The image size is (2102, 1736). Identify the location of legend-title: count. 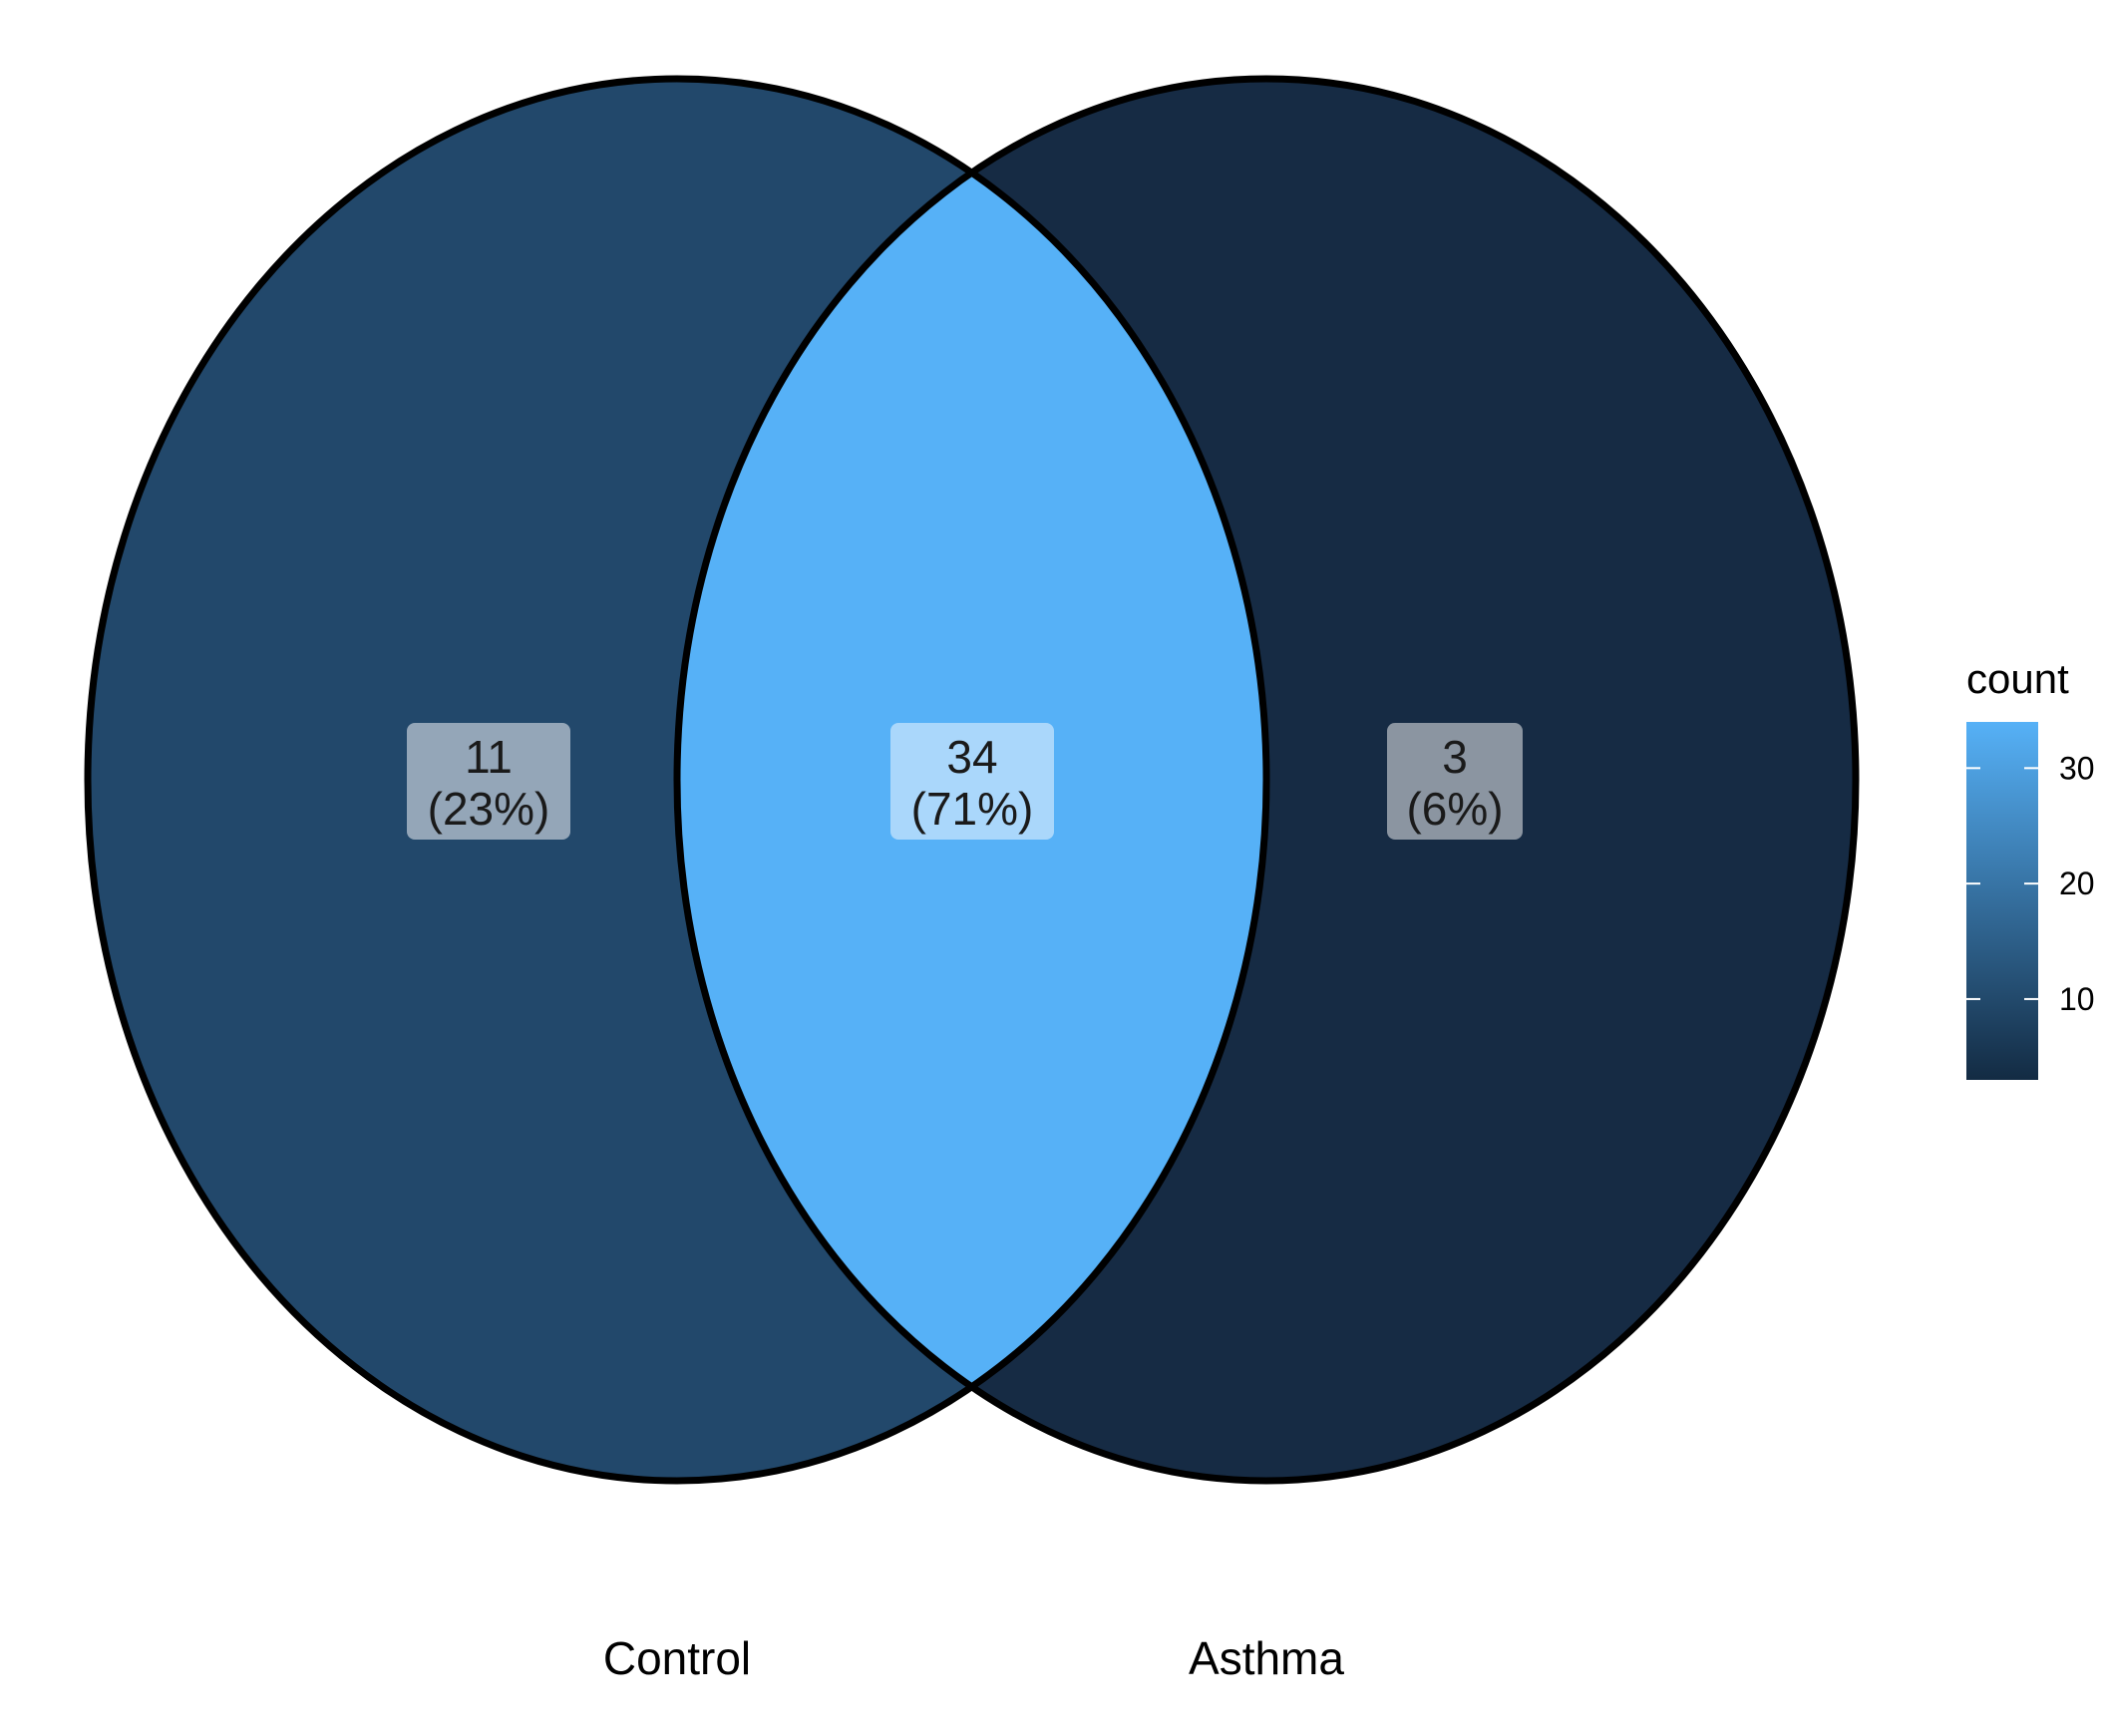
(2018, 678).